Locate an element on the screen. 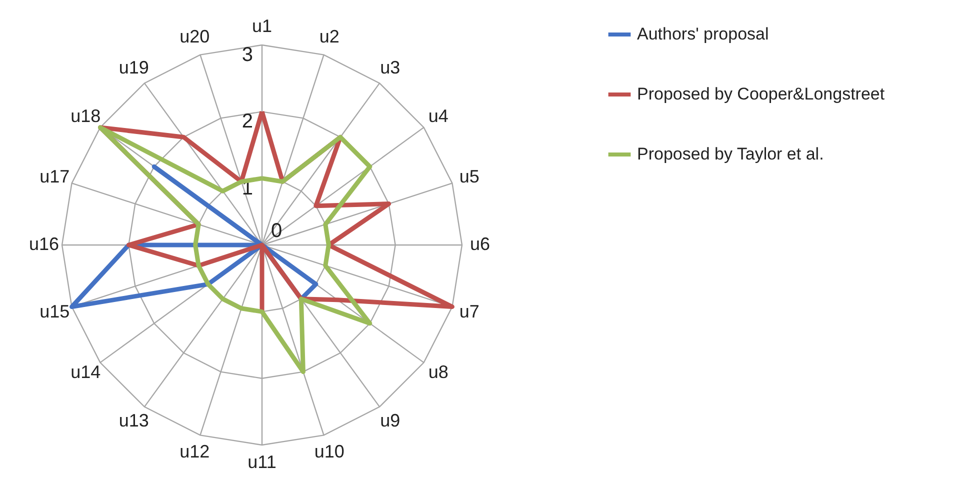 The width and height of the screenshot is (957, 479). spoke-label: u5 is located at coordinates (469, 176).